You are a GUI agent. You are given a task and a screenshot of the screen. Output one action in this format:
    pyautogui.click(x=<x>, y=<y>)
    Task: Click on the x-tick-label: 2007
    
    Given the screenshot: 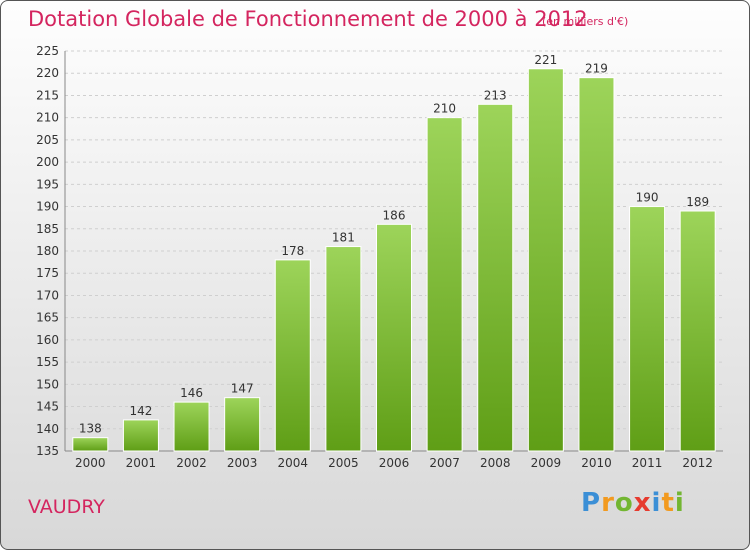 What is the action you would take?
    pyautogui.click(x=444, y=463)
    